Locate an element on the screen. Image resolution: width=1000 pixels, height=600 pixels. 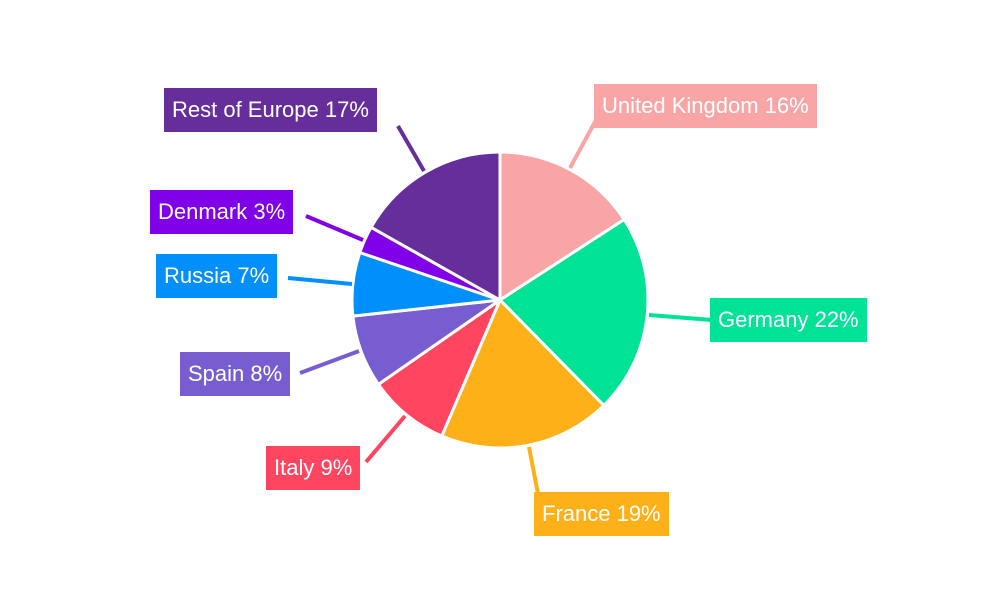
data-label: Italy 9% is located at coordinates (313, 468).